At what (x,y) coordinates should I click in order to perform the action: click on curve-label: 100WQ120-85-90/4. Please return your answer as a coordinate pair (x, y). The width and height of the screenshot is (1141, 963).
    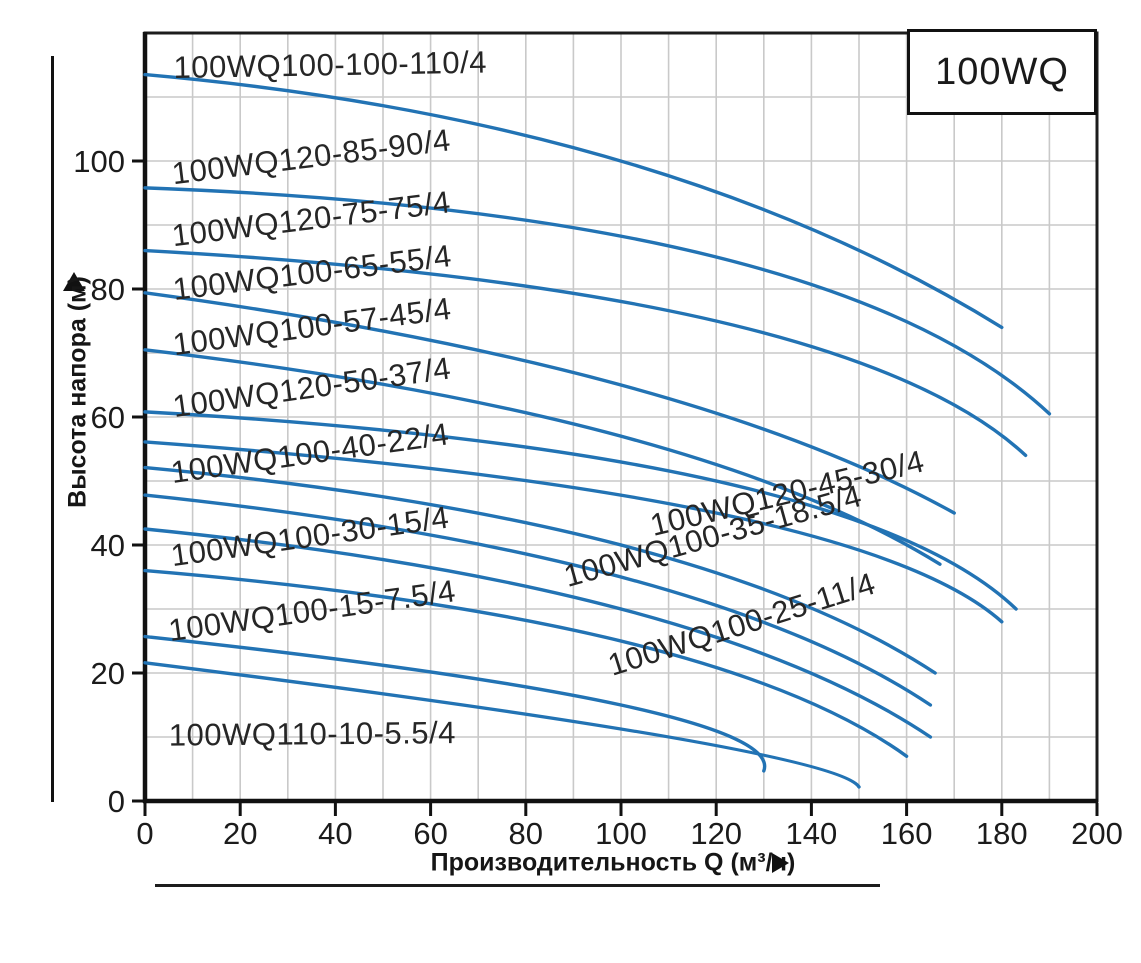
    Looking at the image, I should click on (311, 156).